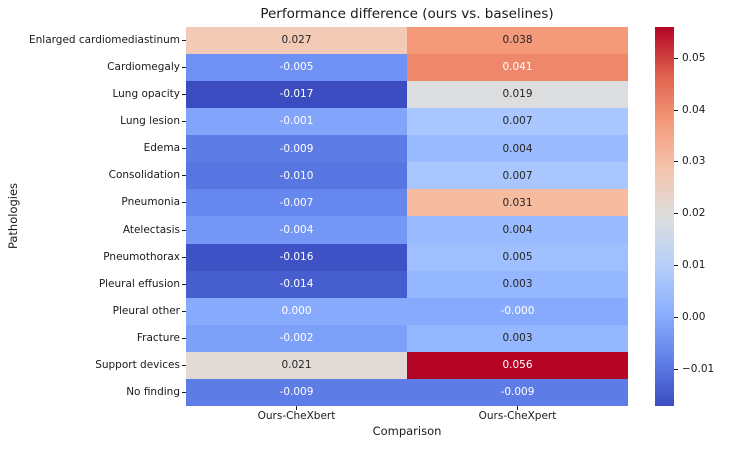  I want to click on y-axis-title: Pathologies, so click(13, 216).